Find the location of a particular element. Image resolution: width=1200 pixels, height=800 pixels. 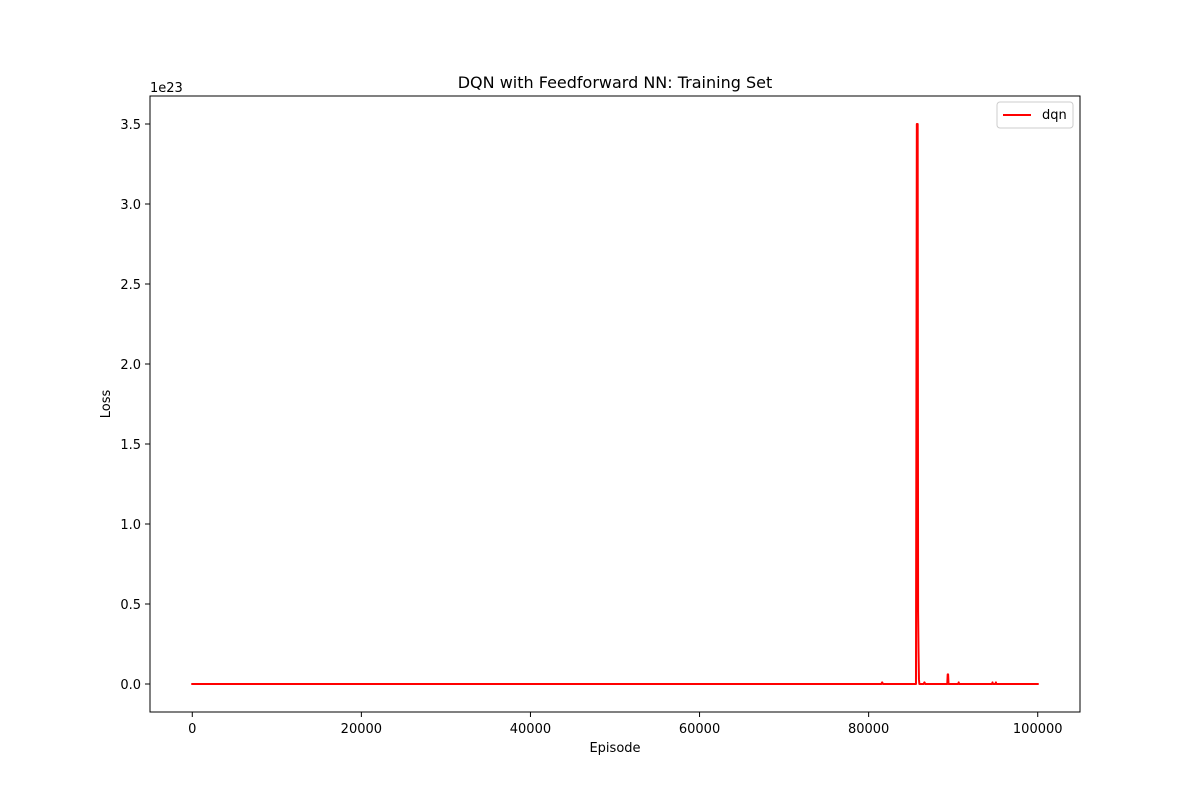

y-tick-label-2.5: 2.5 is located at coordinates (130, 285).